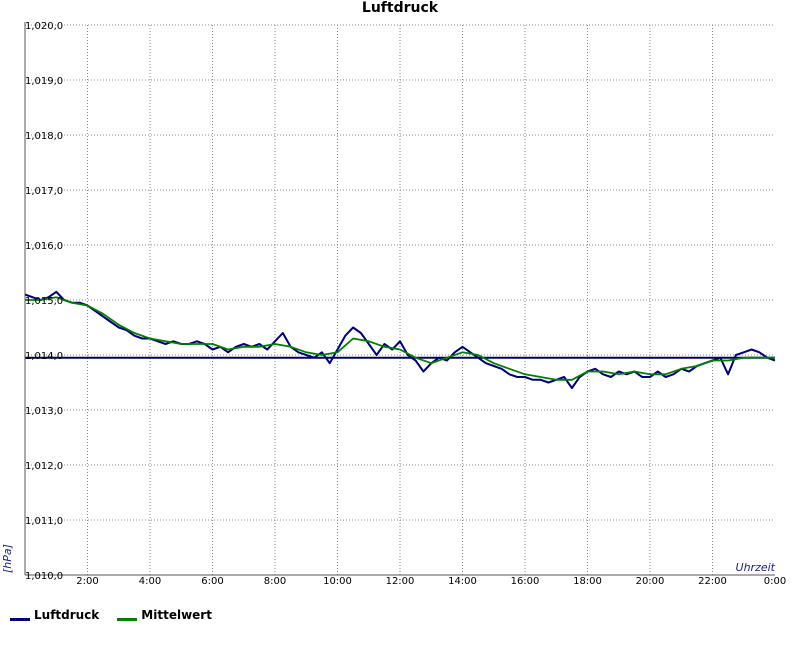 This screenshot has height=650, width=800. I want to click on x-tick-label: 0:00, so click(775, 581).